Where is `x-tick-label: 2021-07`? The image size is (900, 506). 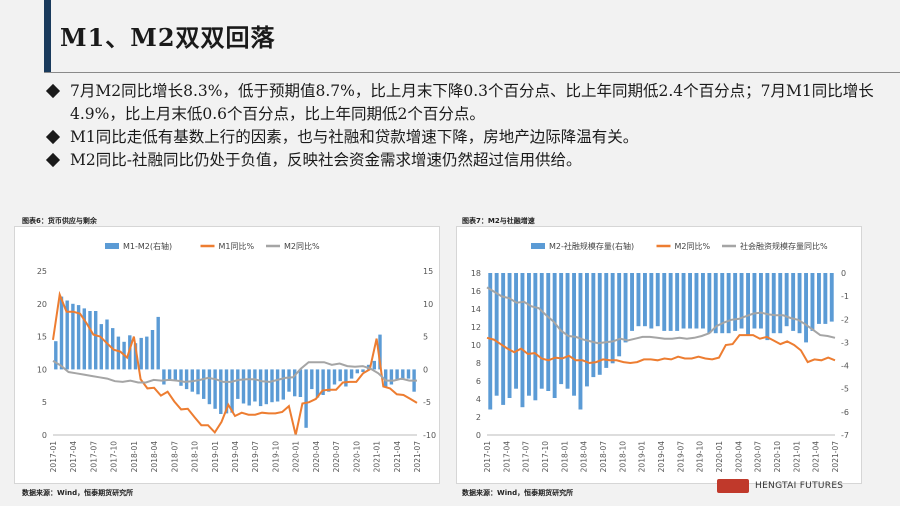
x-tick-label: 2021-07 is located at coordinates (417, 457).